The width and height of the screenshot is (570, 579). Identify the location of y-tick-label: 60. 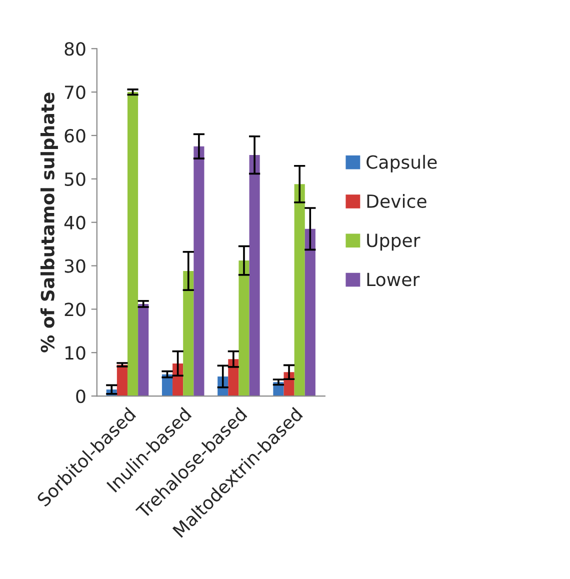
(75, 135).